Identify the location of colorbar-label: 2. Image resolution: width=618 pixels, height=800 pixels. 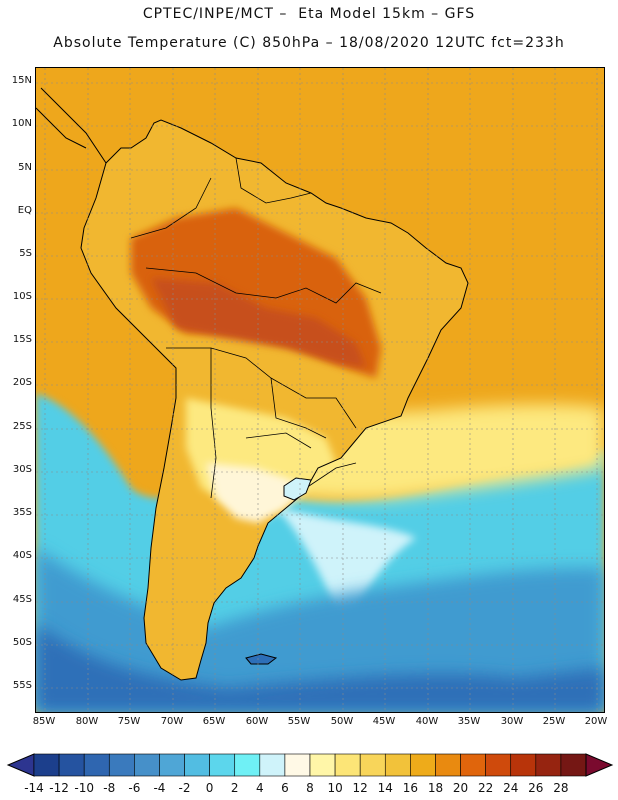
(234, 788).